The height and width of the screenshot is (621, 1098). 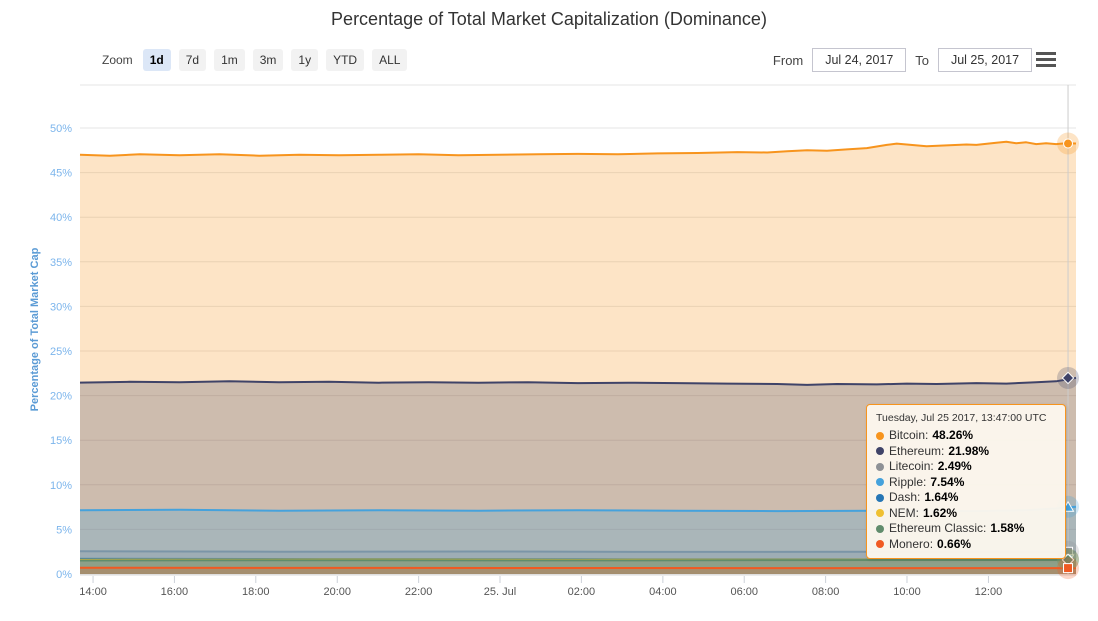 I want to click on bitcoin-marker-icon, so click(x=1068, y=143).